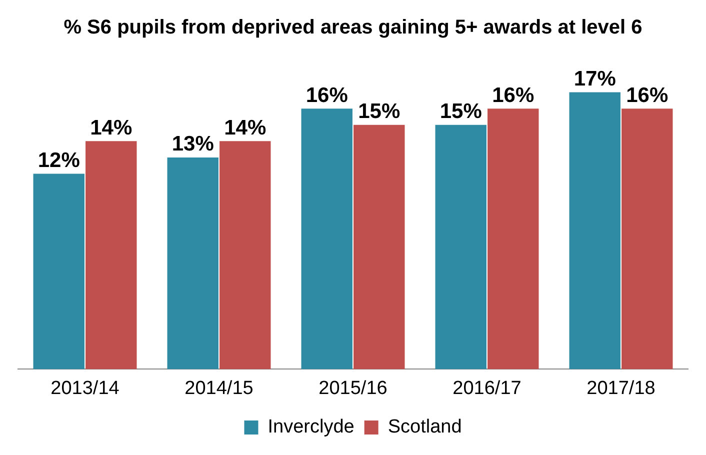 The height and width of the screenshot is (455, 706). I want to click on x-tick-label: 2014/15, so click(219, 388).